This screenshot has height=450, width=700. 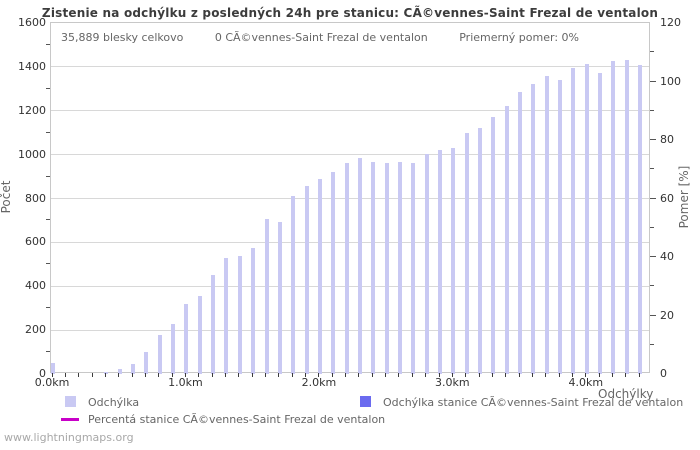 What do you see at coordinates (35, 198) in the screenshot?
I see `y-axis-tick-label: 800` at bounding box center [35, 198].